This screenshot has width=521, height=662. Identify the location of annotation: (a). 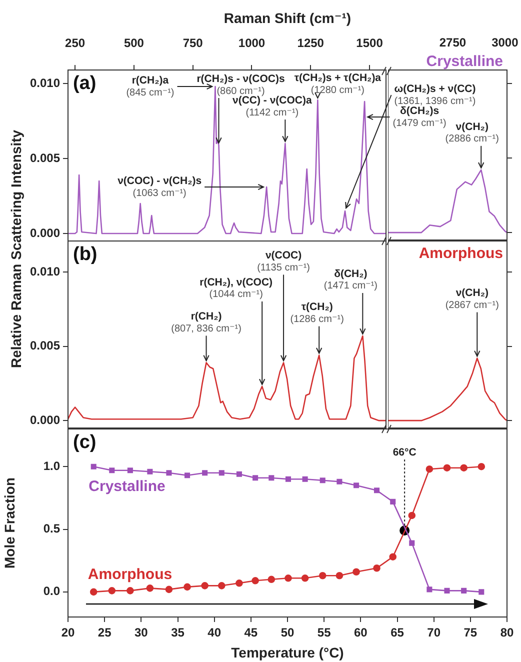
(84, 83).